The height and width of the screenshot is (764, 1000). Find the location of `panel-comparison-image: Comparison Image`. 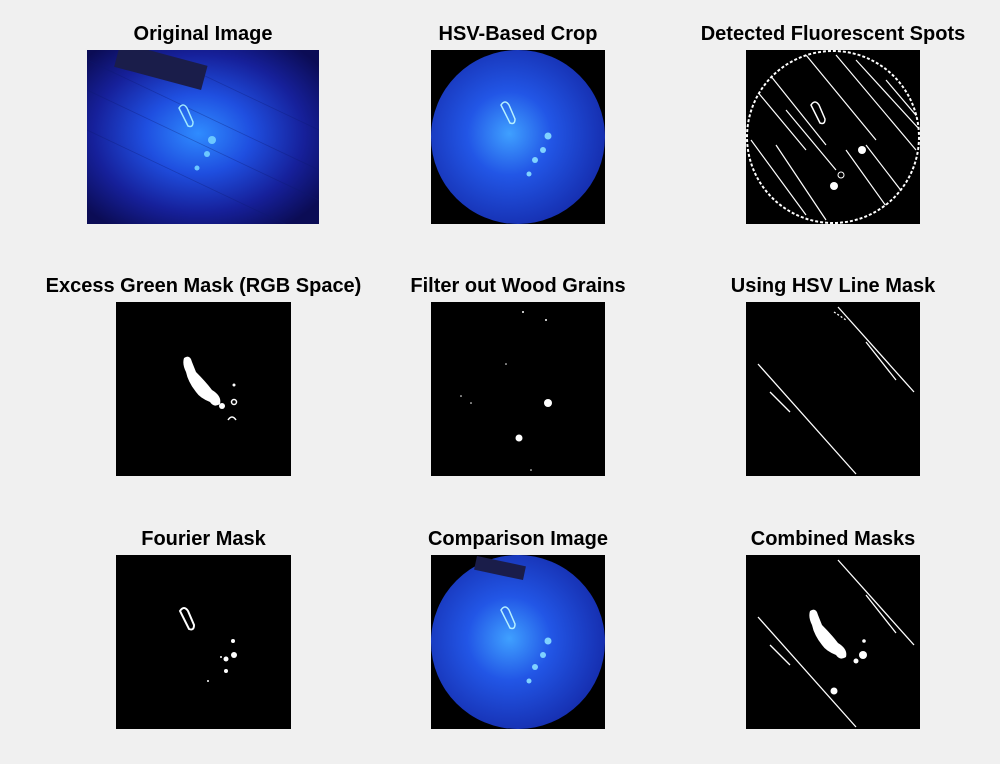

panel-comparison-image: Comparison Image is located at coordinates (518, 629).